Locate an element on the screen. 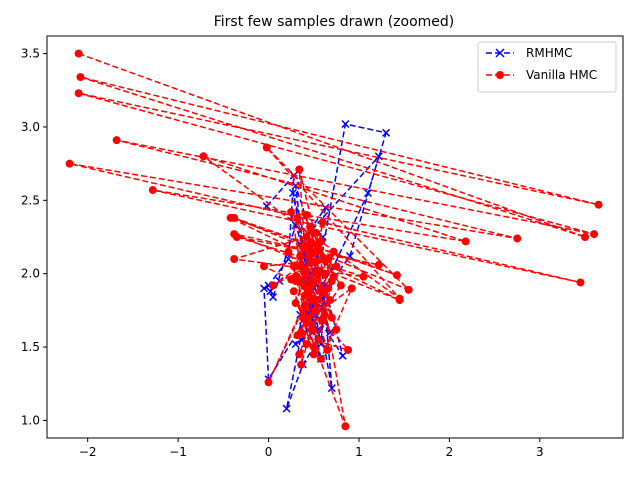 This screenshot has height=480, width=640. legend-item-rmhmc: RMHMC is located at coordinates (529, 53).